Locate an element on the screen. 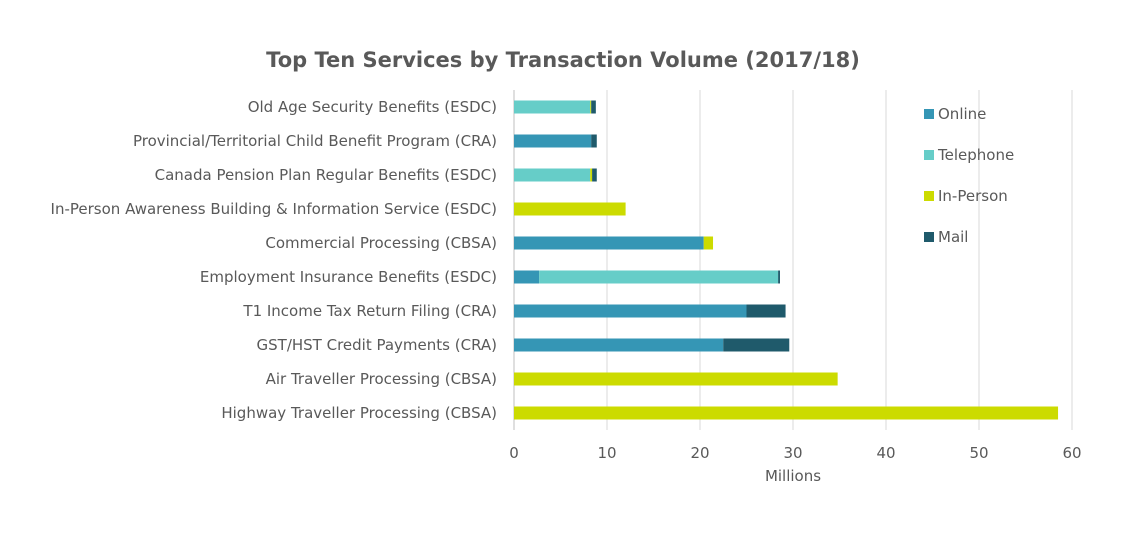 Image resolution: width=1132 pixels, height=544 pixels. category-label: Highway Traveller Processing (CBSA) is located at coordinates (359, 413).